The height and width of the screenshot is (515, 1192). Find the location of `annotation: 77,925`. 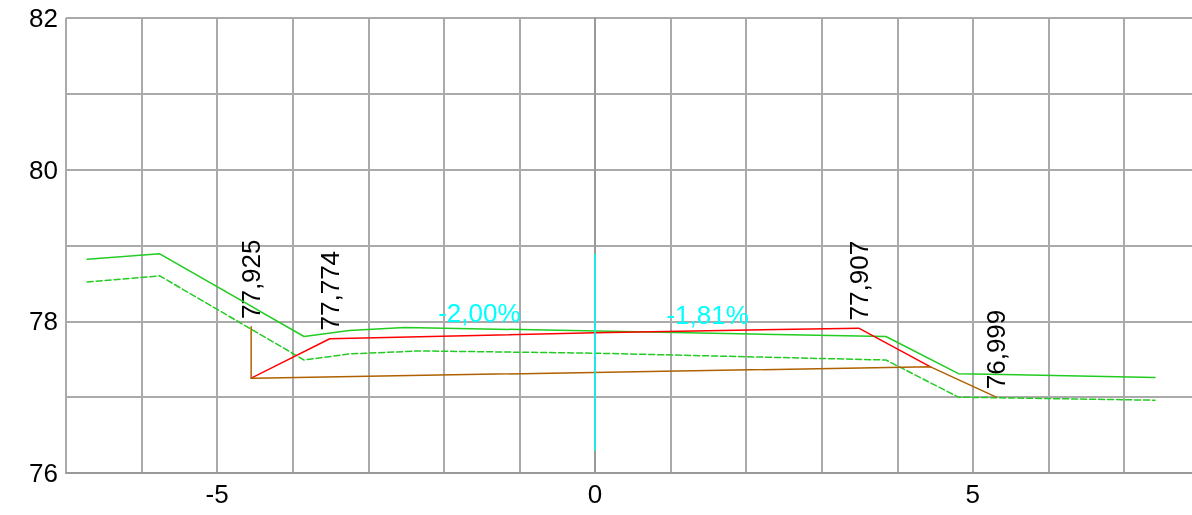

annotation: 77,925 is located at coordinates (251, 279).